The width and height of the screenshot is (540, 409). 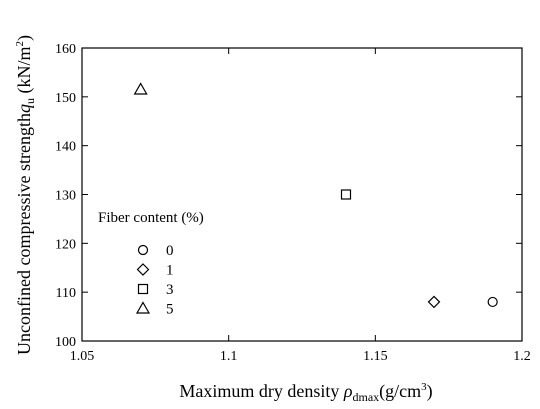 What do you see at coordinates (434, 302) in the screenshot?
I see `data-point-diamond` at bounding box center [434, 302].